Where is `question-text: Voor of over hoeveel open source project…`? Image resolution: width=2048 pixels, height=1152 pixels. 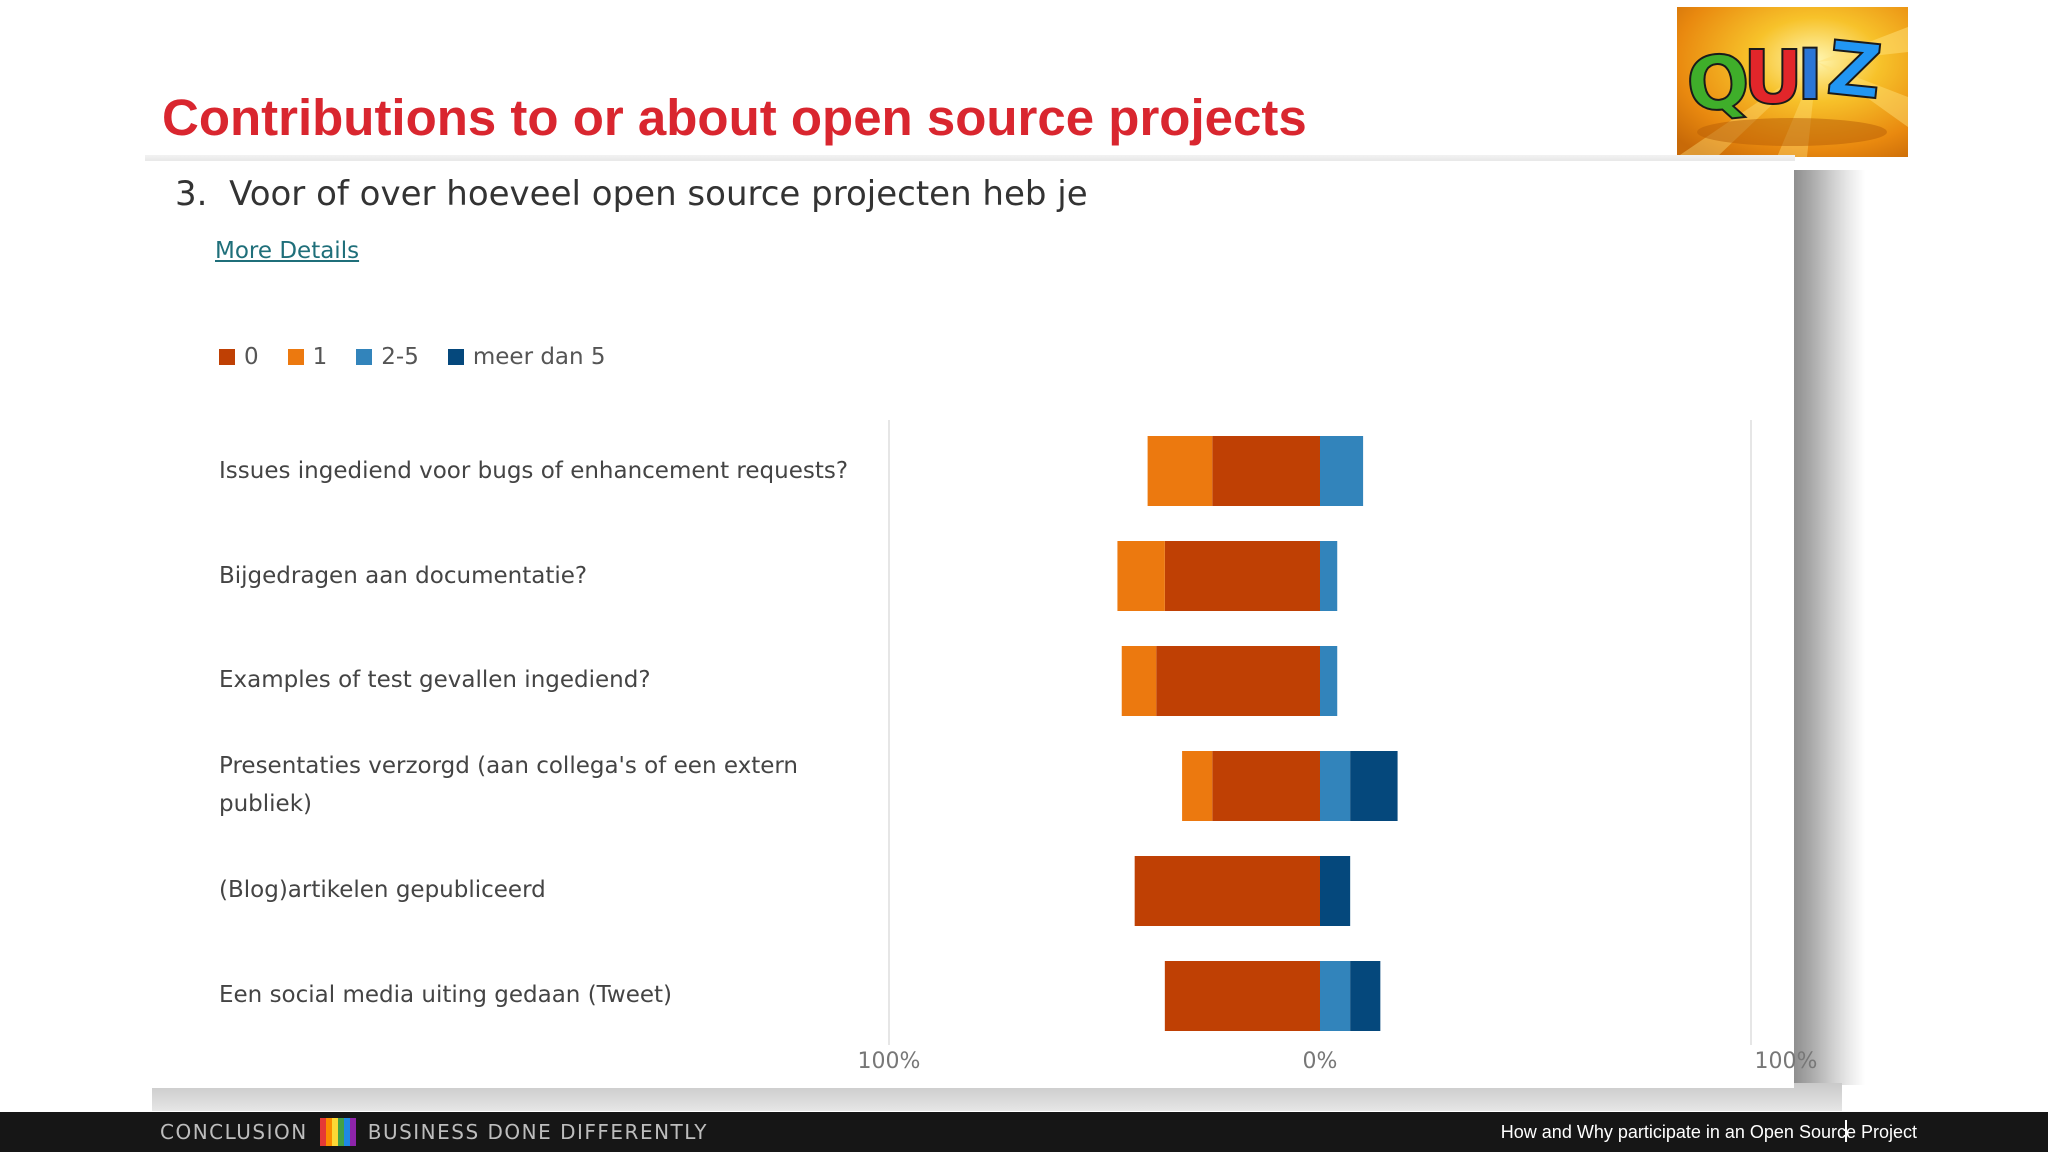 question-text: Voor of over hoeveel open source project… is located at coordinates (658, 194).